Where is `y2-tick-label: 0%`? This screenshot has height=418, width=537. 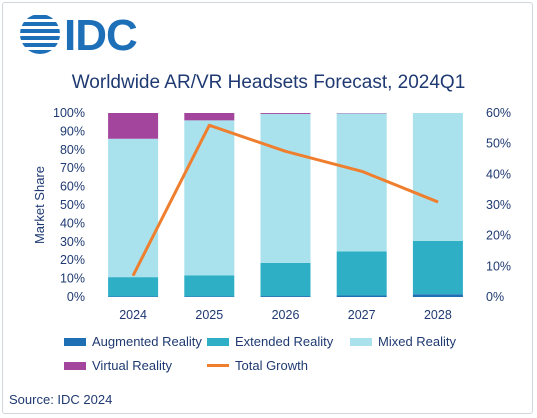
y2-tick-label: 0% is located at coordinates (495, 297).